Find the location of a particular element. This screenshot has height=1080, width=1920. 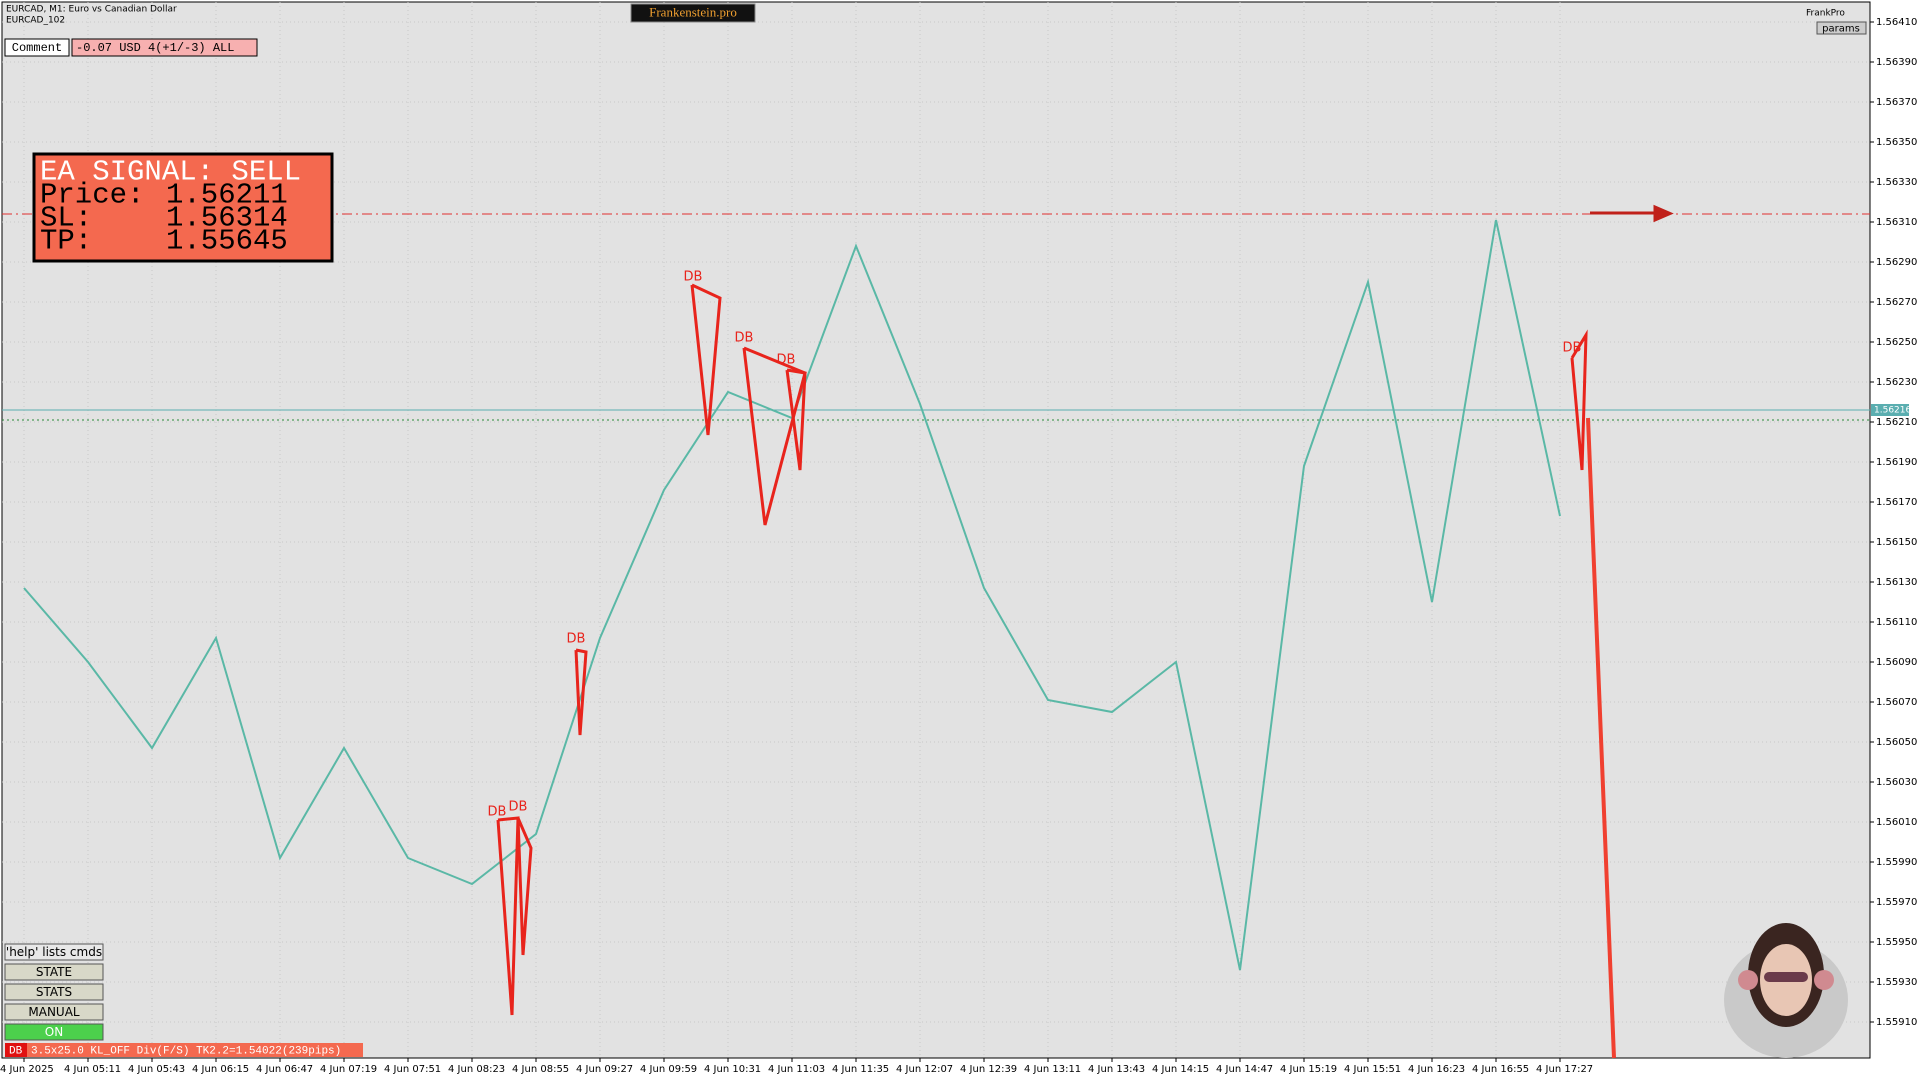

signal-price-label: Price: is located at coordinates (92, 195).